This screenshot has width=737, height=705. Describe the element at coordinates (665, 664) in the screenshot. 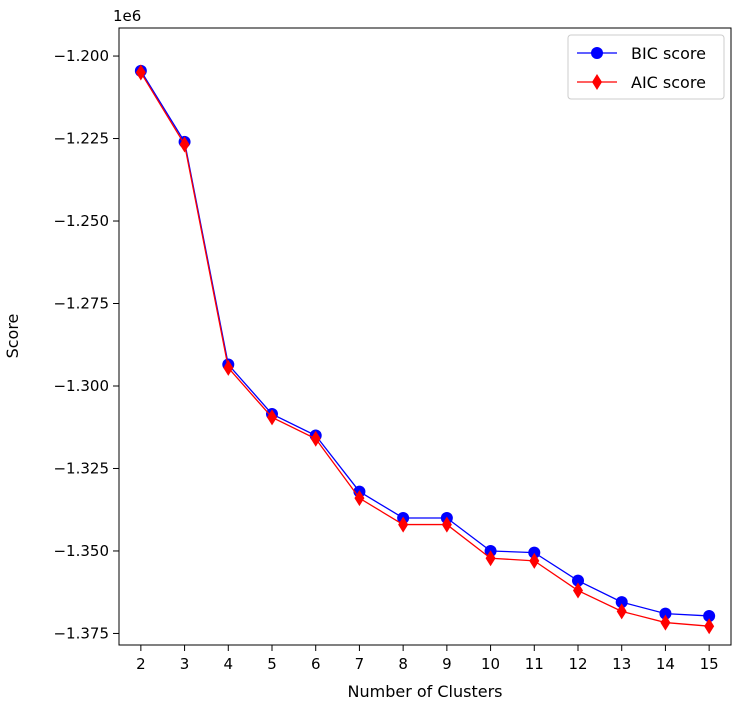

I see `x-tick-label: 14` at that location.